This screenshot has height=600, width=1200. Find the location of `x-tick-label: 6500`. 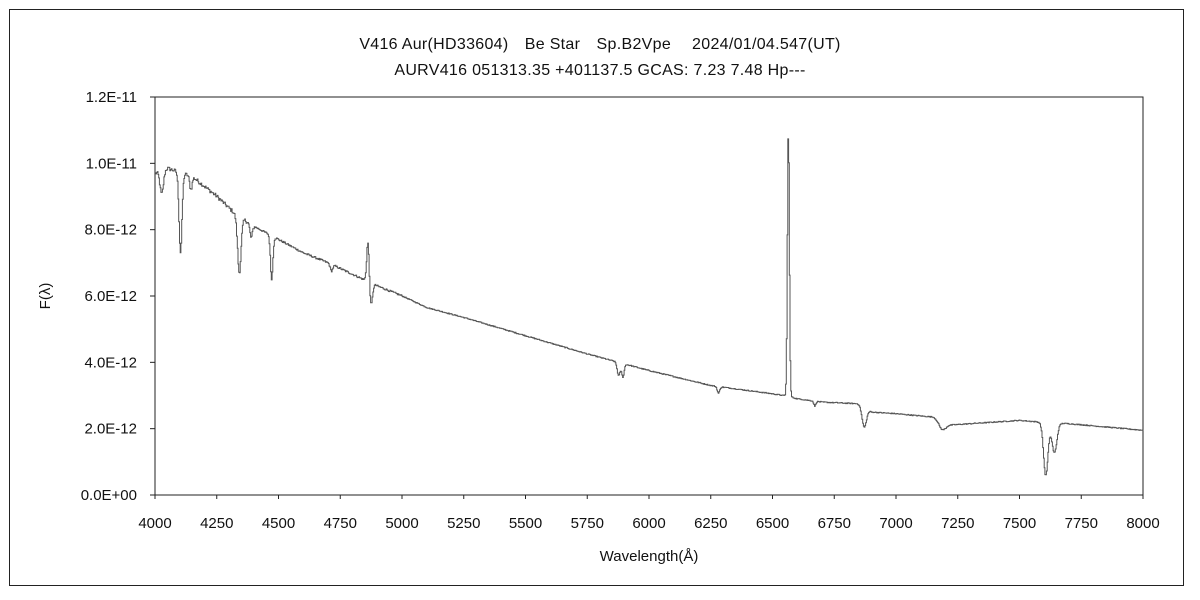

x-tick-label: 6500 is located at coordinates (772, 523).